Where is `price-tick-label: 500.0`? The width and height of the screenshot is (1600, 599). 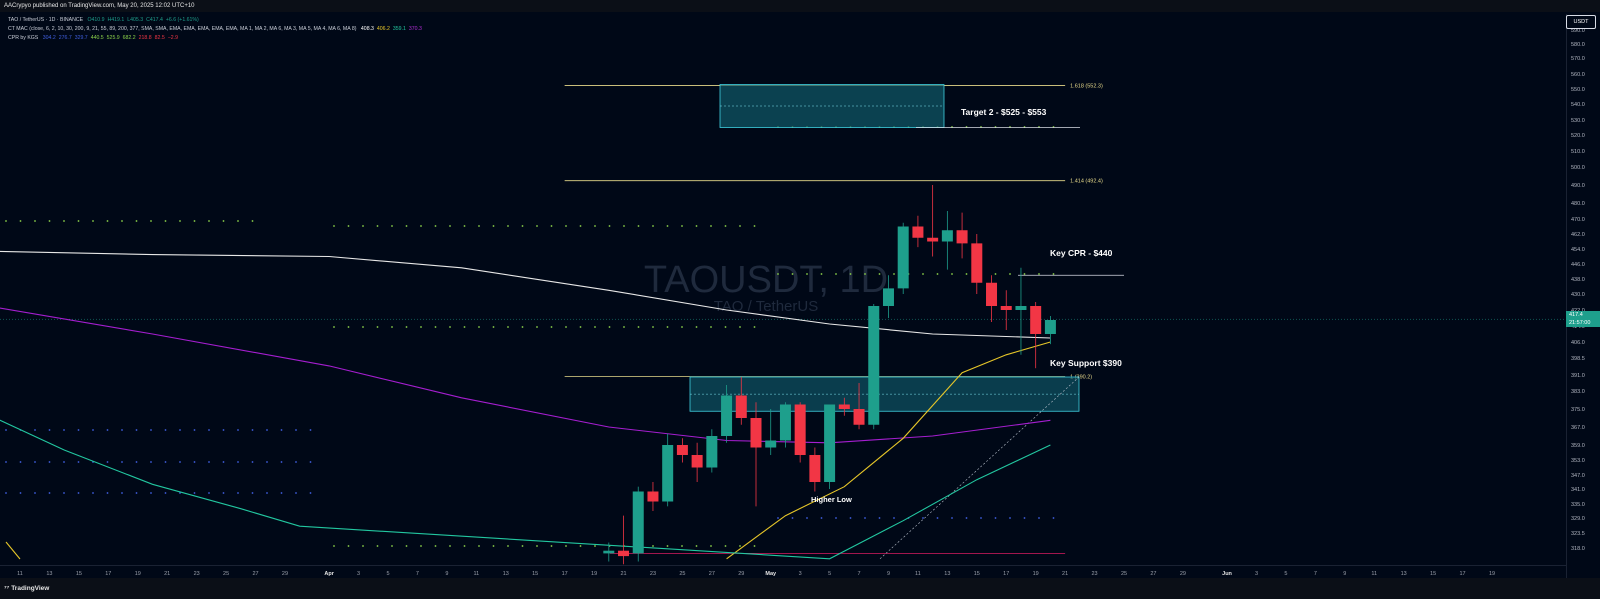 price-tick-label: 500.0 is located at coordinates (1578, 168).